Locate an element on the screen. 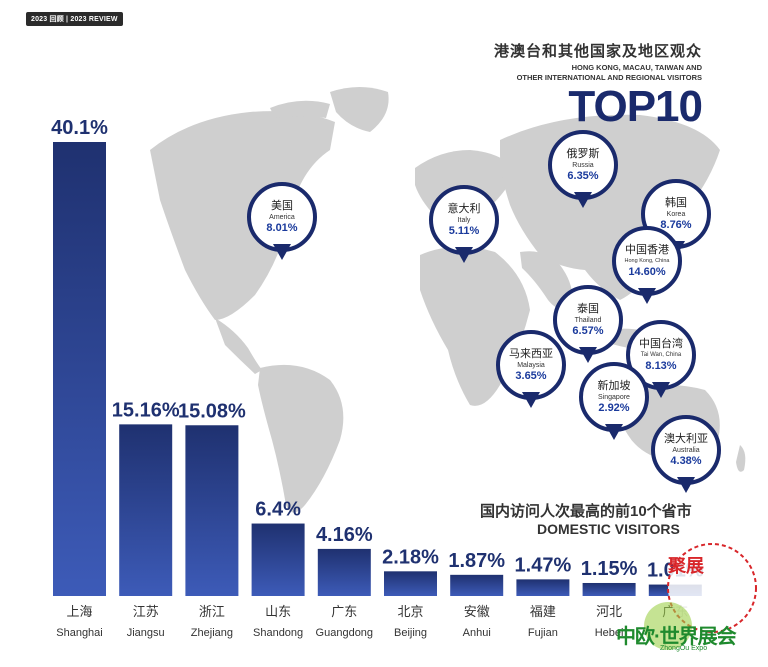 This screenshot has width=768, height=667. pin-percent: 6.57% is located at coordinates (588, 330).